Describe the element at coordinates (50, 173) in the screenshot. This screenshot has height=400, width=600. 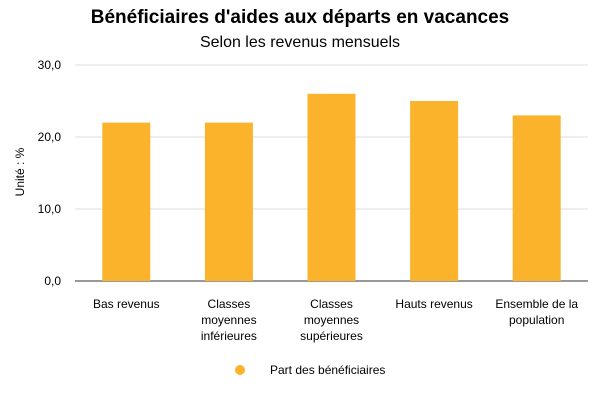
I see `y-axis-ticks: 0,0 10,0 20,0 30,0` at that location.